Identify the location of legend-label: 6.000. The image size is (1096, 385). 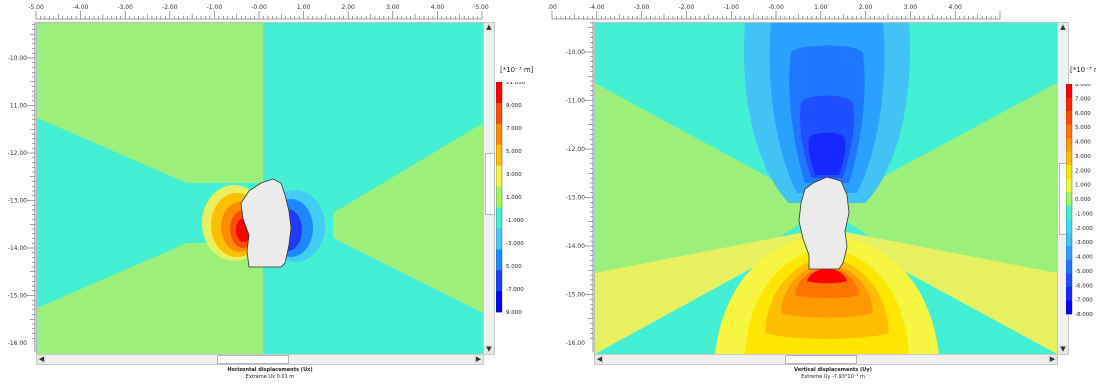
(1083, 114).